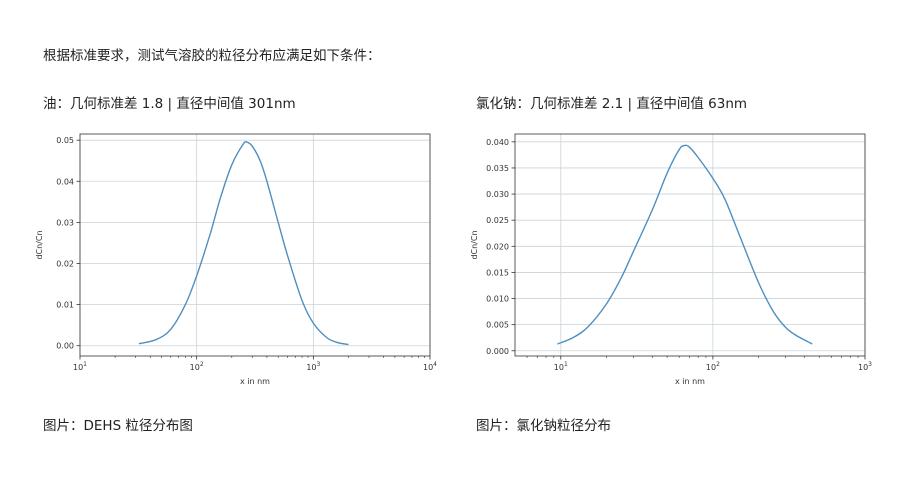 This screenshot has height=500, width=919. What do you see at coordinates (65, 181) in the screenshot?
I see `c0-ytick-label: 0.04` at bounding box center [65, 181].